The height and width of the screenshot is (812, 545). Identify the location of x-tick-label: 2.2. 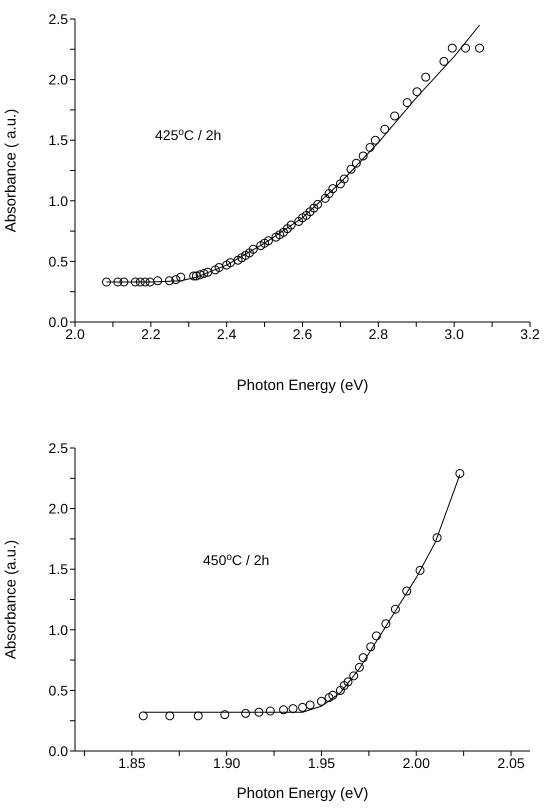
(151, 334).